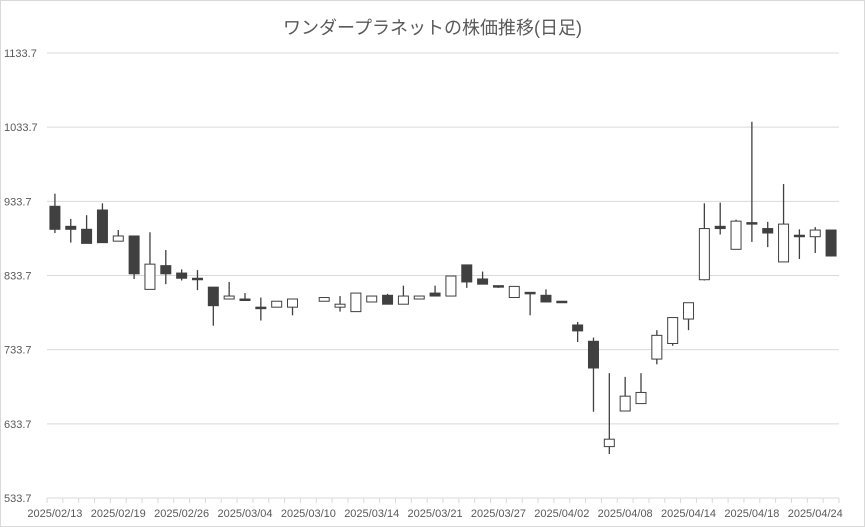 This screenshot has width=865, height=527. What do you see at coordinates (561, 514) in the screenshot?
I see `x-tick-label: 2025/04/02` at bounding box center [561, 514].